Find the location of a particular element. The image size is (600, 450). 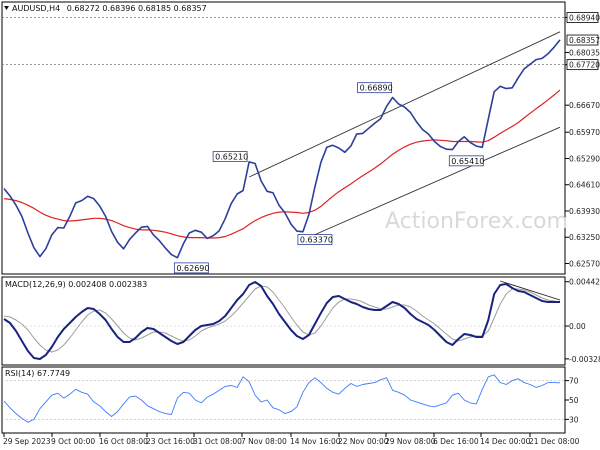

swing-label: 0.66890 is located at coordinates (376, 88).